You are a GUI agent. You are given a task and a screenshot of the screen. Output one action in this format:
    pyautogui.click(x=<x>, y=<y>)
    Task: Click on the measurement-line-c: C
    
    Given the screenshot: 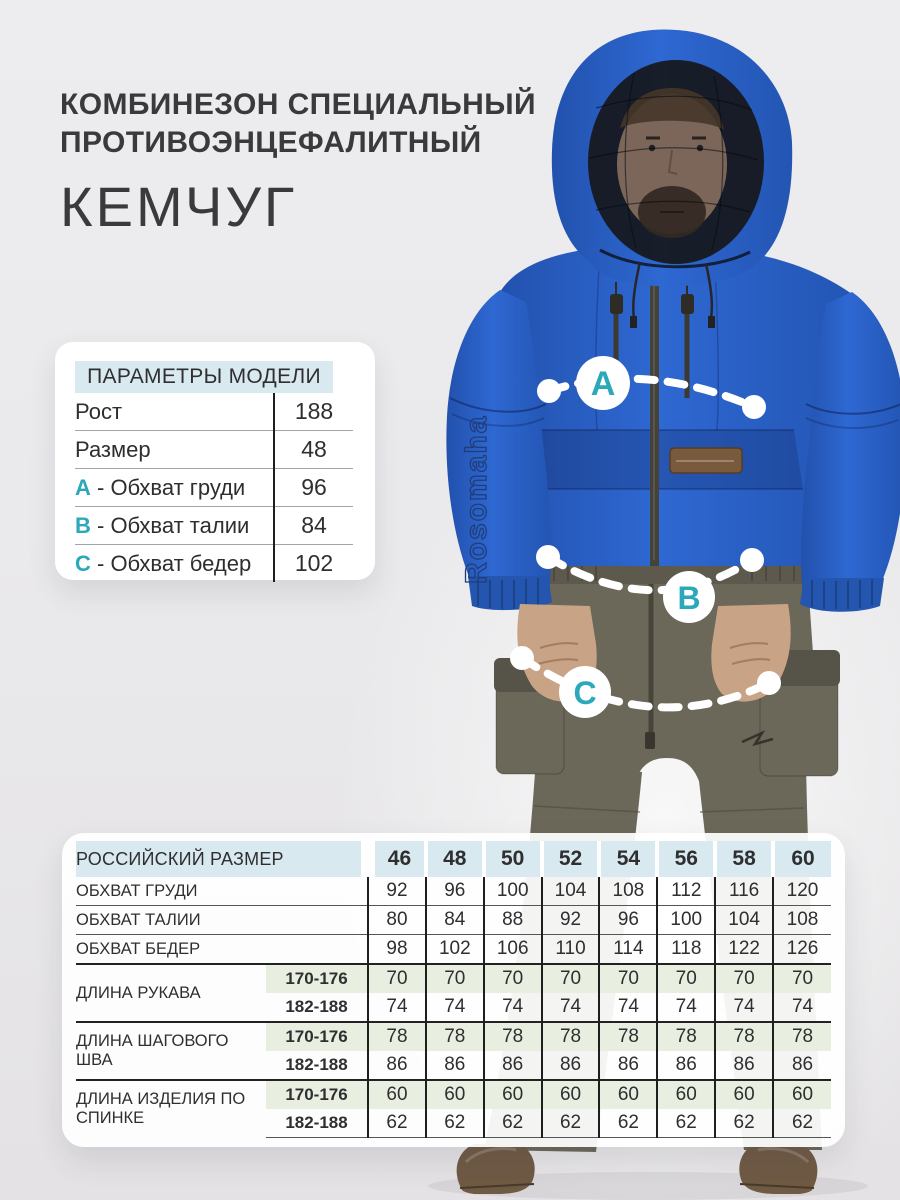 What is the action you would take?
    pyautogui.click(x=645, y=682)
    